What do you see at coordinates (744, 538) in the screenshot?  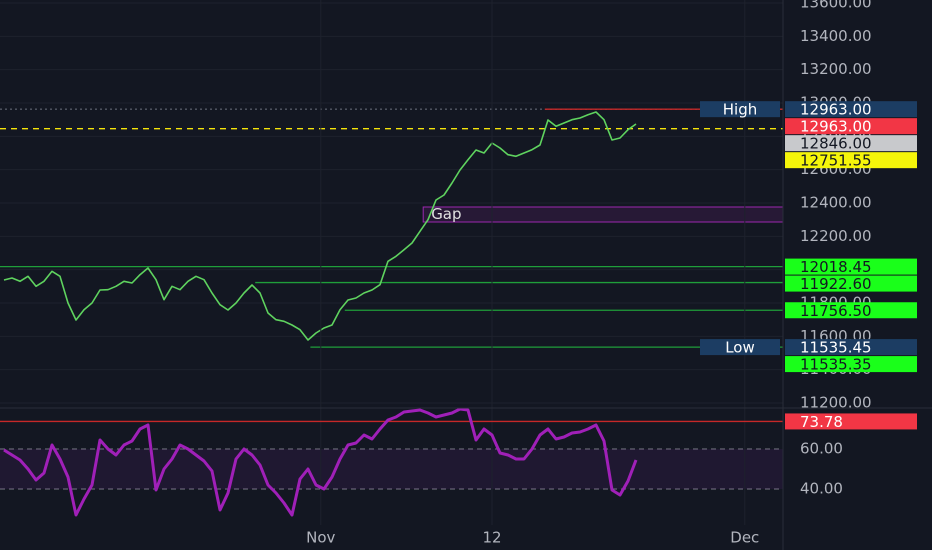 I see `x-tick-label: Dec` at bounding box center [744, 538].